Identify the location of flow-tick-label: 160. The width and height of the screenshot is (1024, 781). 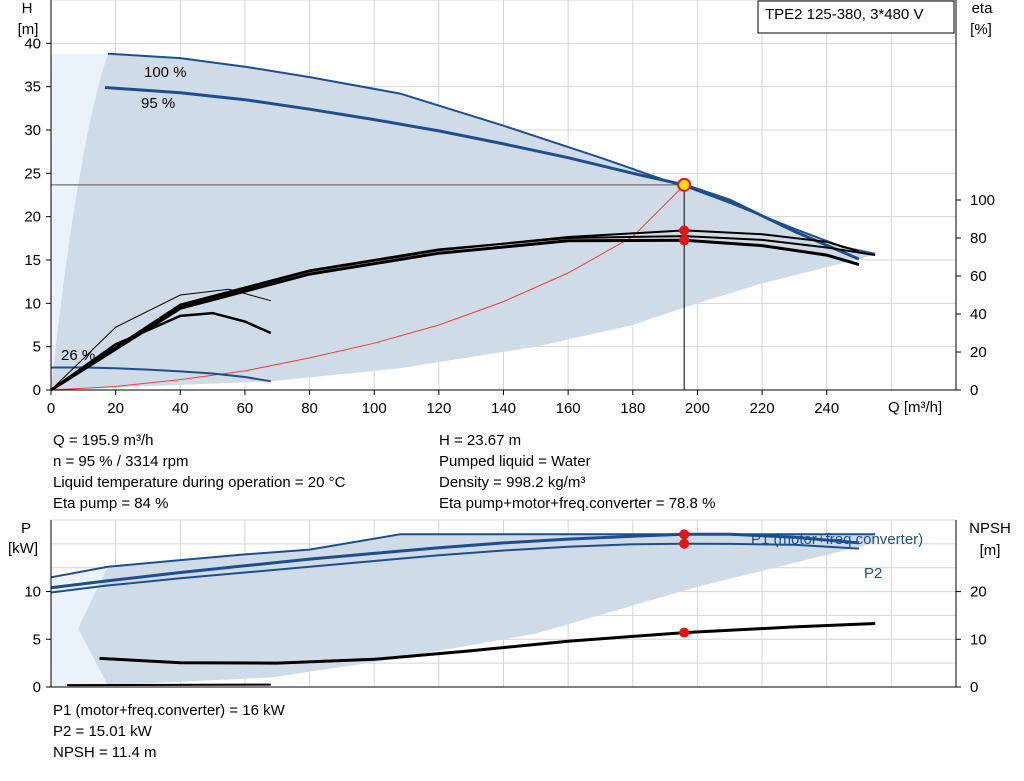
(568, 408).